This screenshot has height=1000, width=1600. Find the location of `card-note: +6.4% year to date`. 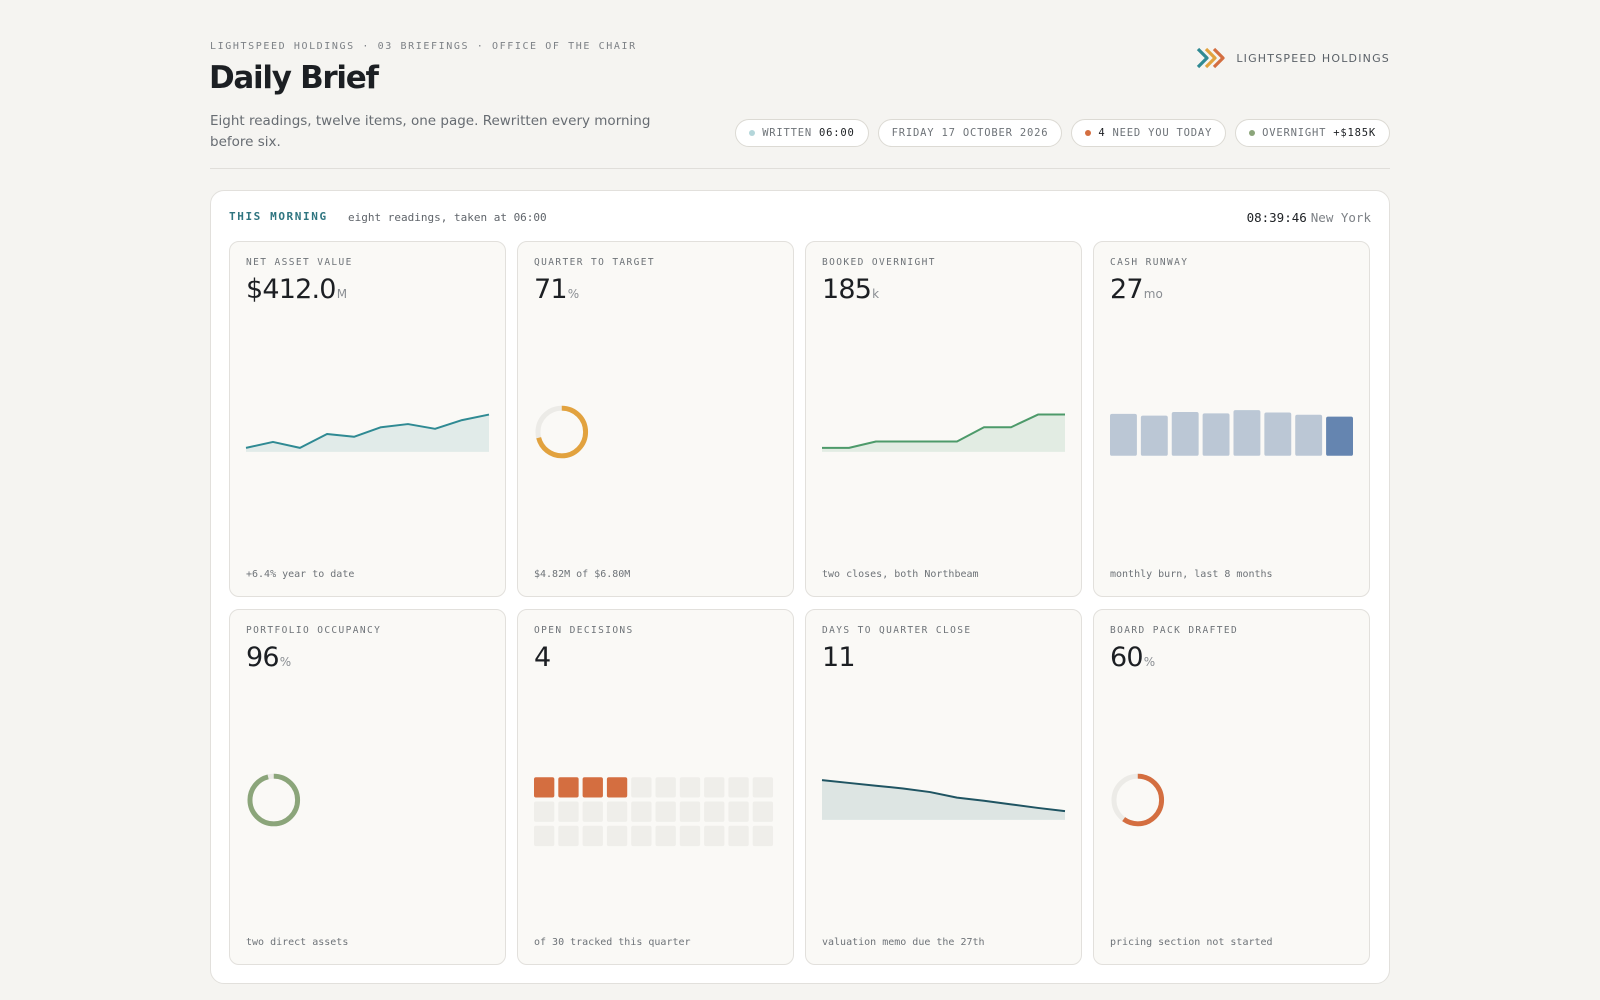

card-note: +6.4% year to date is located at coordinates (300, 574).